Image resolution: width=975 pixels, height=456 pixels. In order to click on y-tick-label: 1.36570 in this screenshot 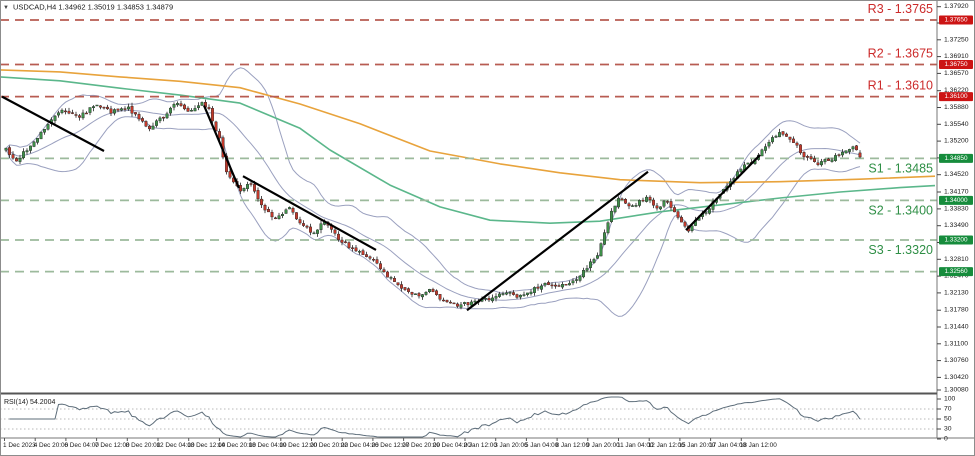, I will do `click(956, 73)`.